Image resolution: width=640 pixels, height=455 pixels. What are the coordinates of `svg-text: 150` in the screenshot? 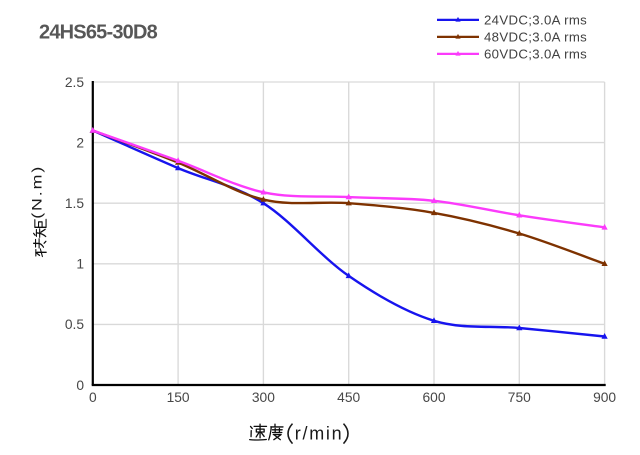 It's located at (178, 397).